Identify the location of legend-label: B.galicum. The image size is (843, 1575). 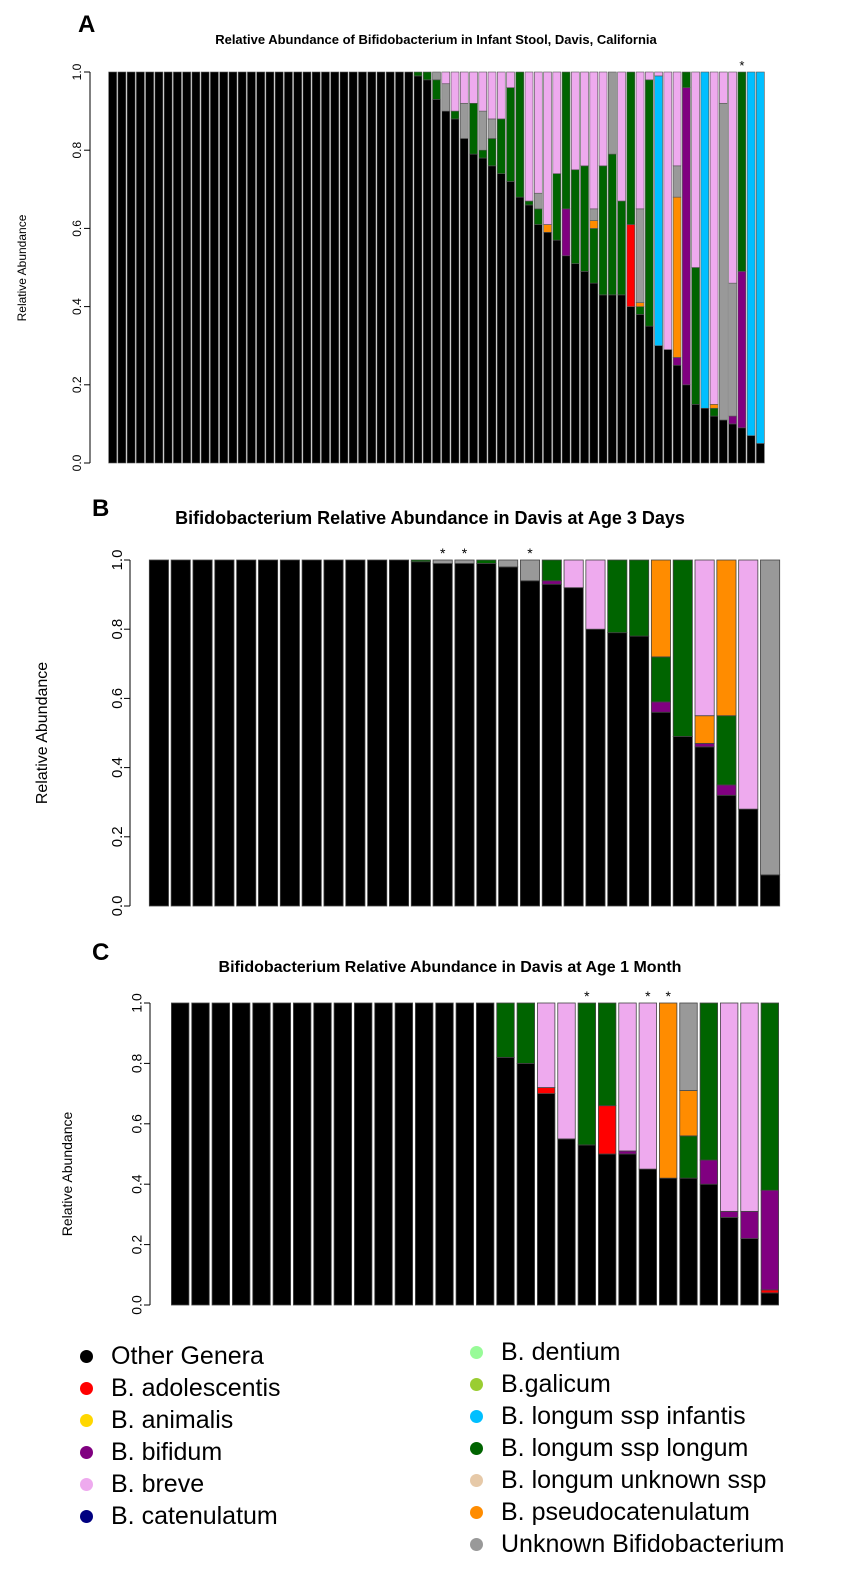
(556, 1383).